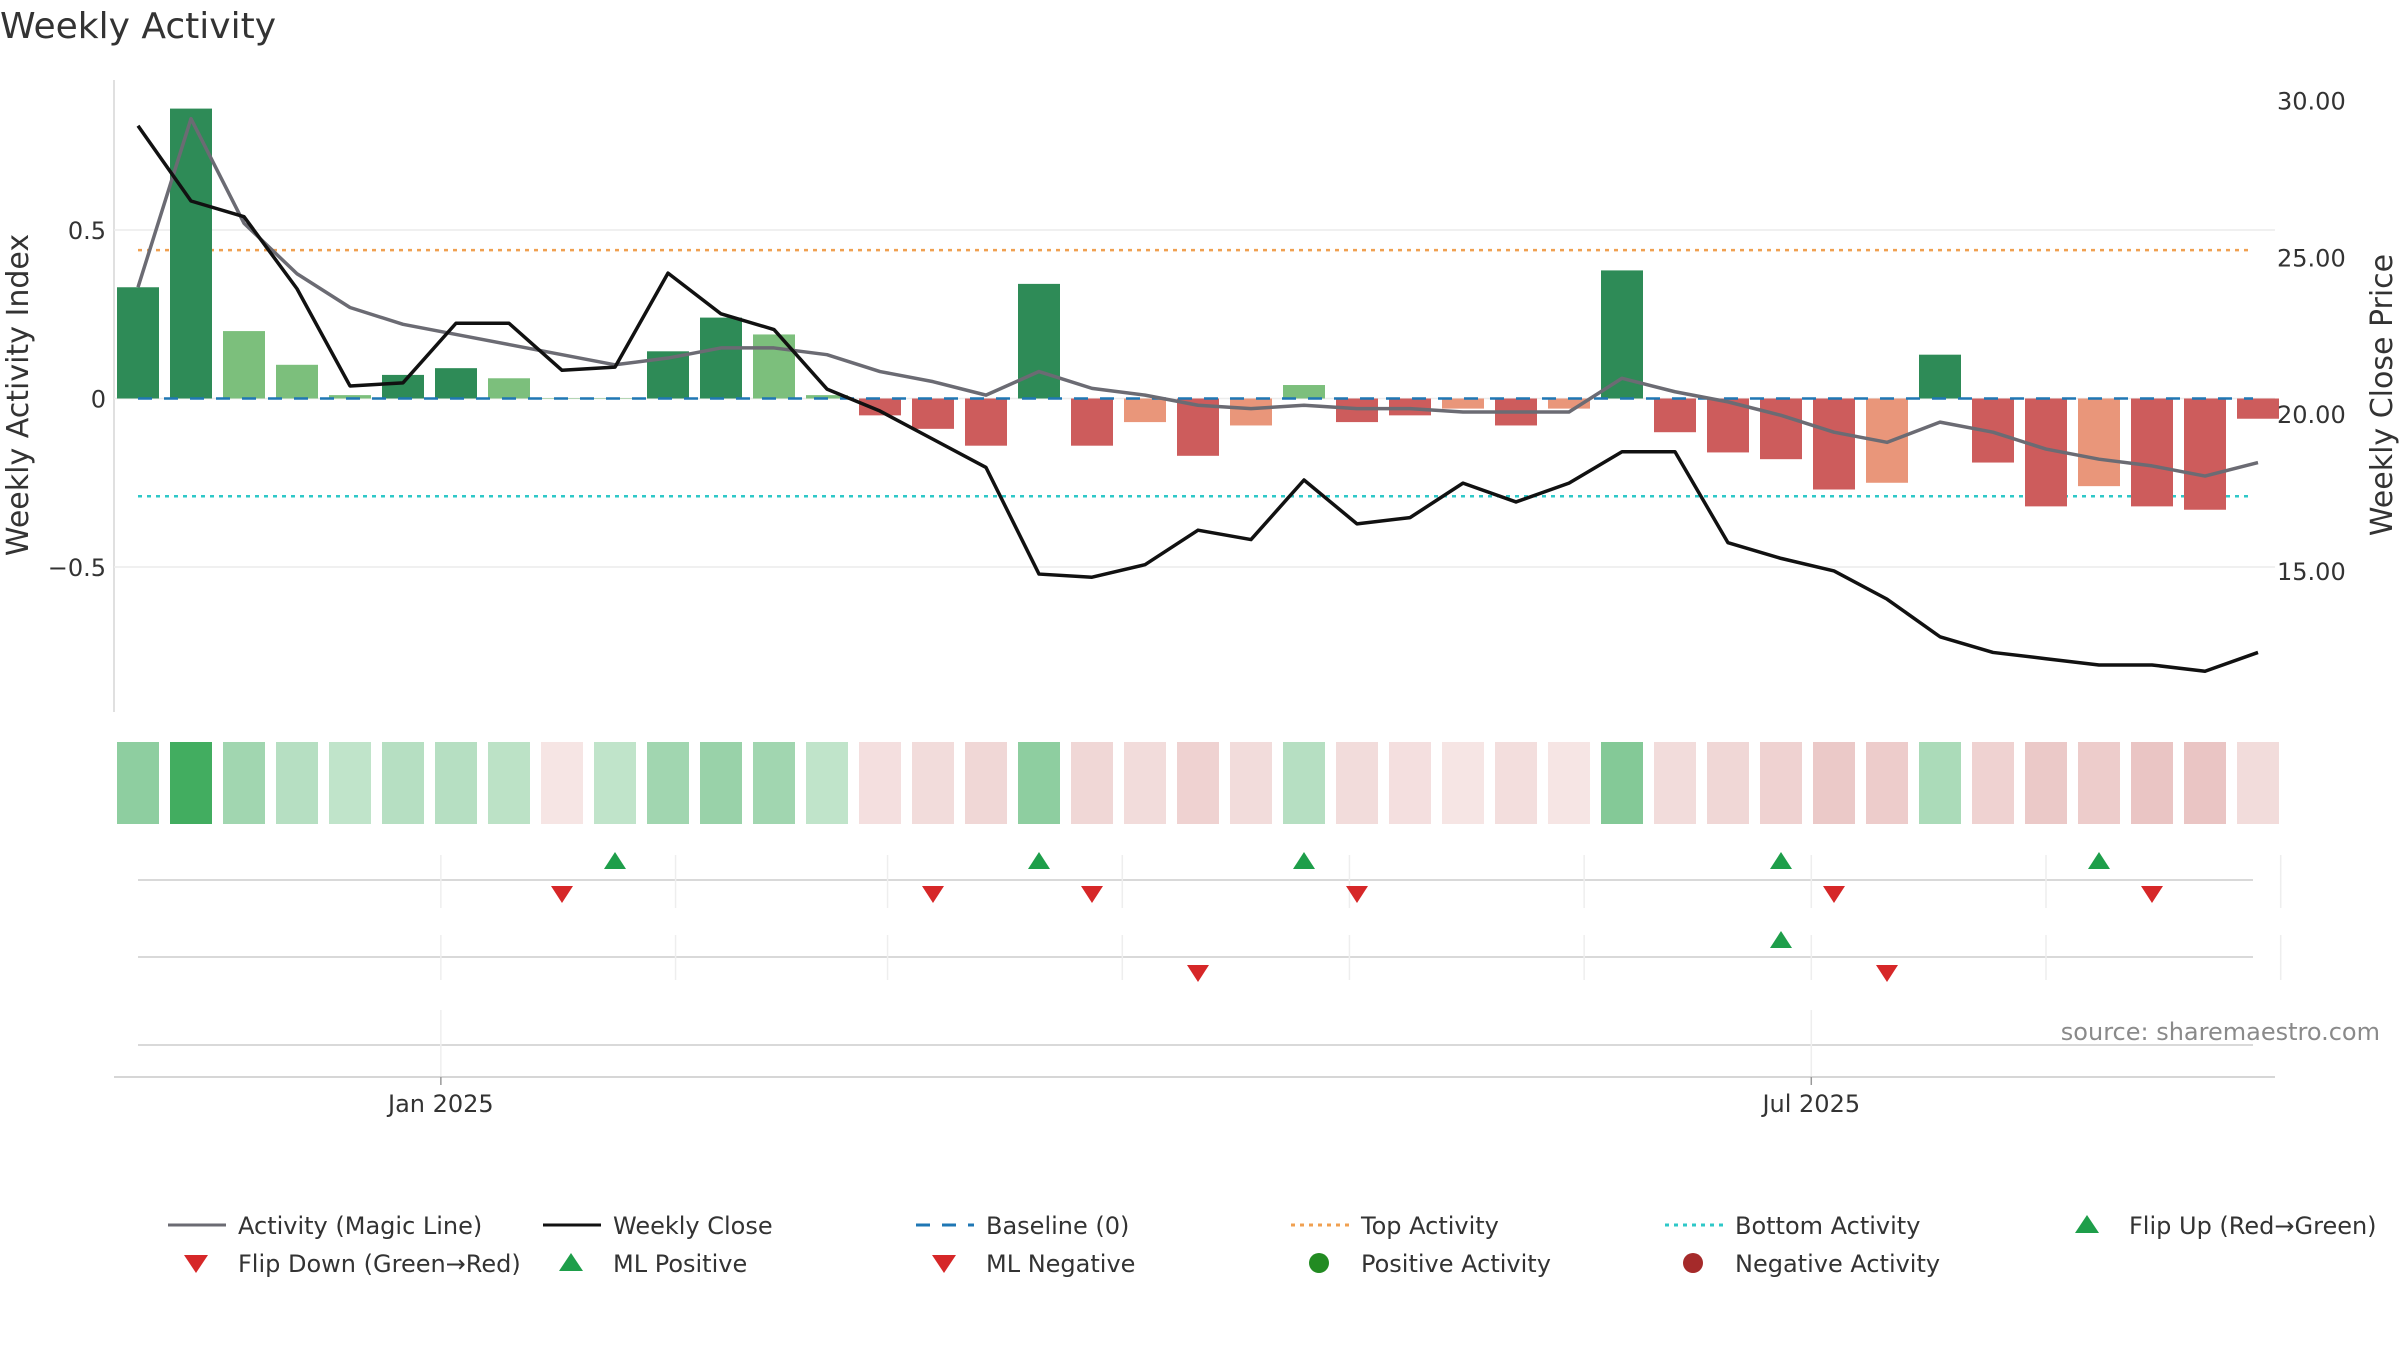 Image resolution: width=2400 pixels, height=1350 pixels. Describe the element at coordinates (87, 231) in the screenshot. I see `y-tick-label: 0.5` at that location.